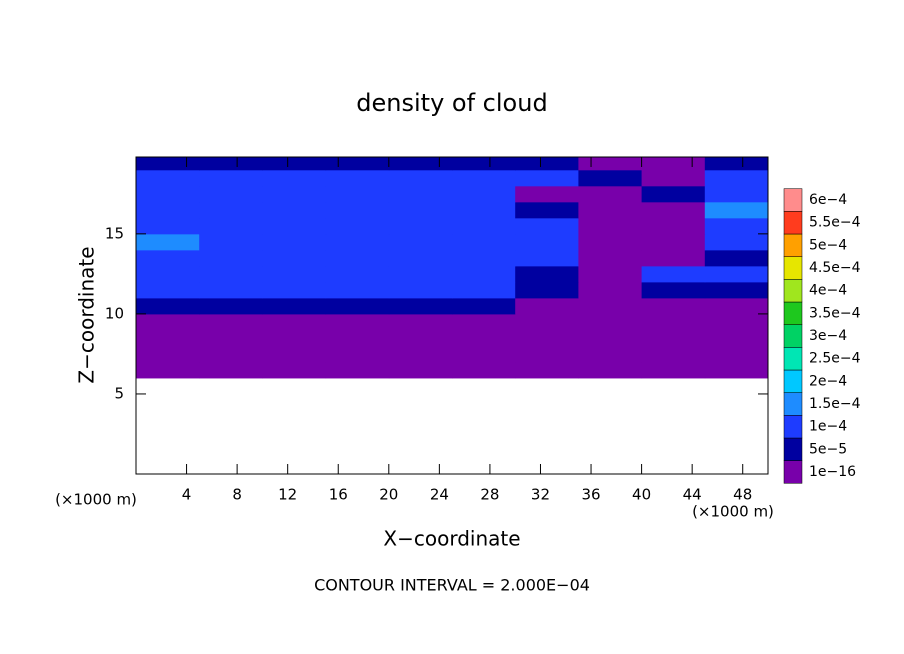 The height and width of the screenshot is (654, 904). What do you see at coordinates (489, 495) in the screenshot?
I see `x-tick-label: 28` at bounding box center [489, 495].